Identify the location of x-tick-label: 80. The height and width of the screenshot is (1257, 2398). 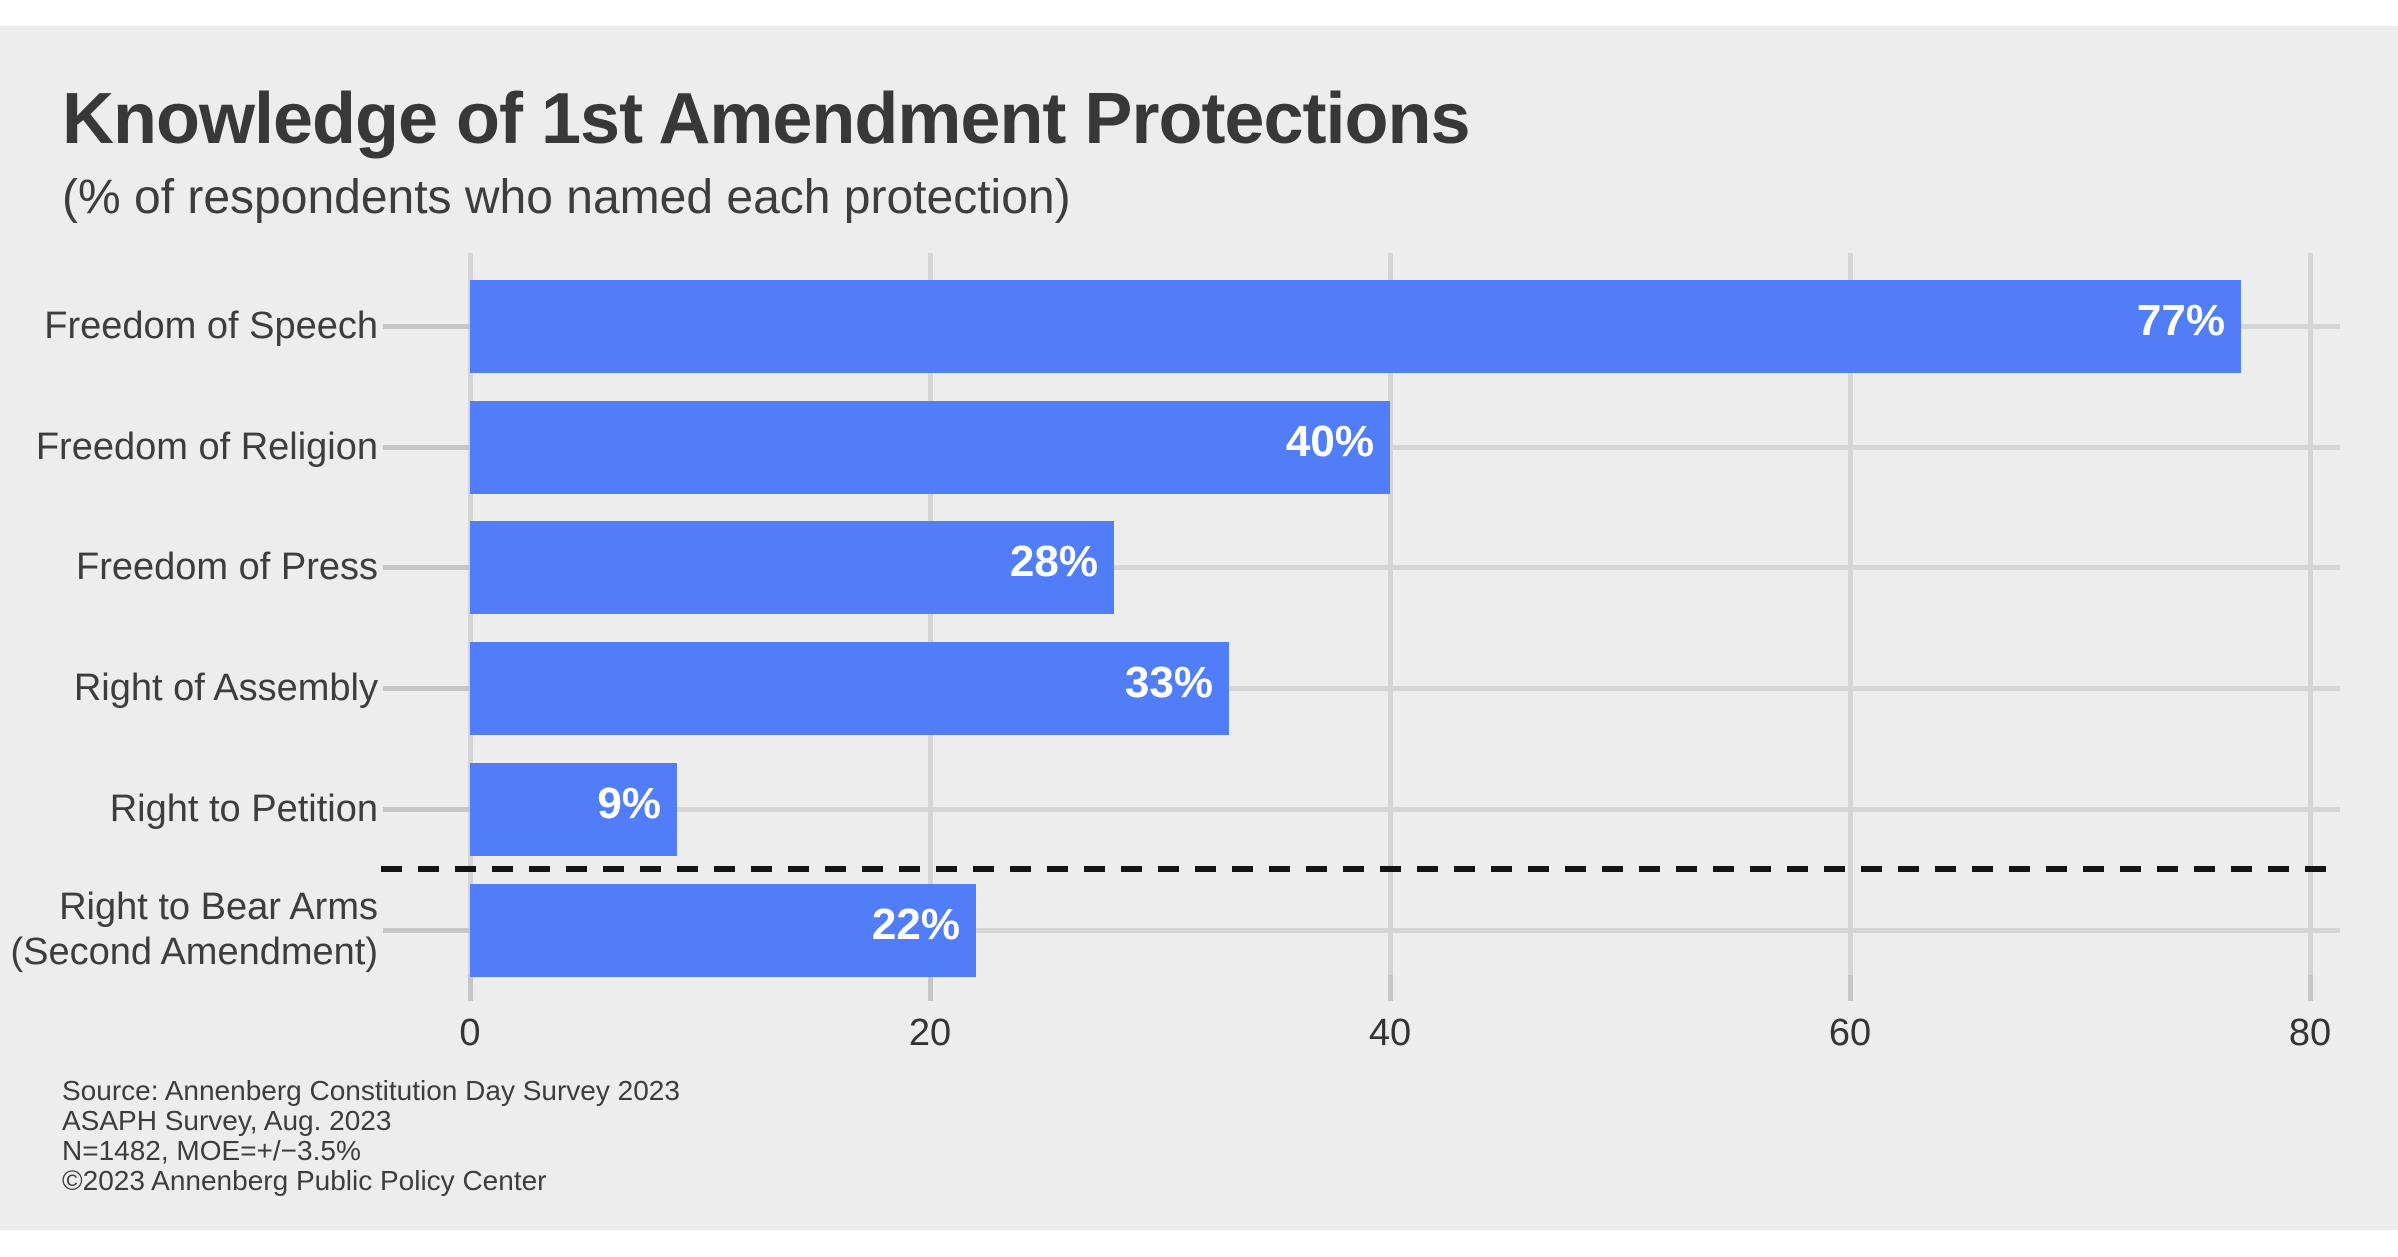
(2310, 1033).